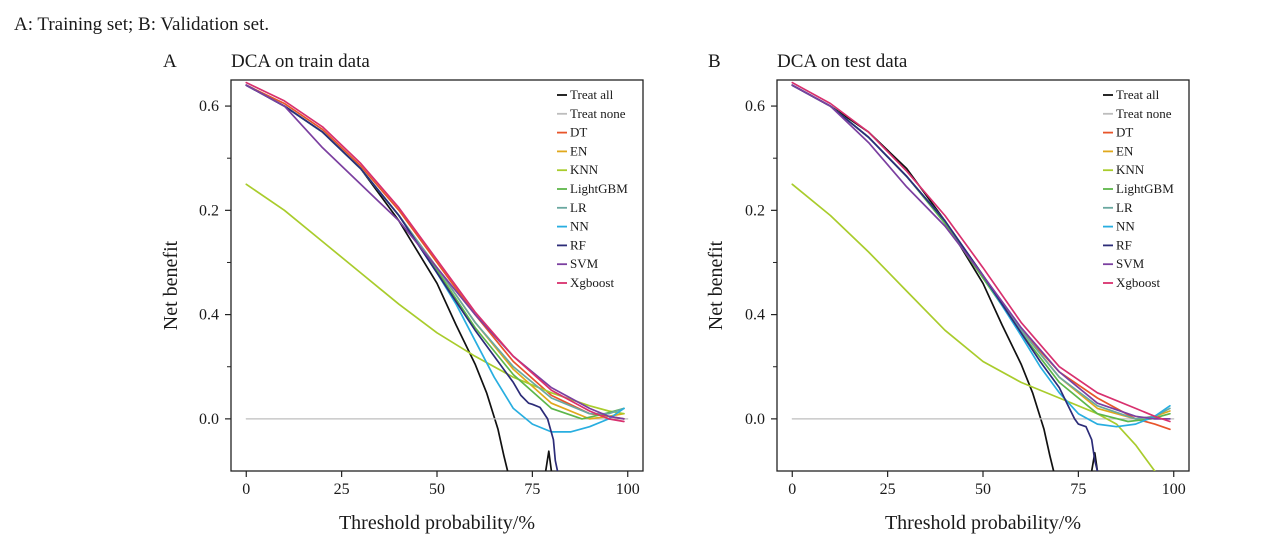 The height and width of the screenshot is (538, 1270). What do you see at coordinates (142, 24) in the screenshot?
I see `figure-caption: A: Training set; B: Validation set.` at bounding box center [142, 24].